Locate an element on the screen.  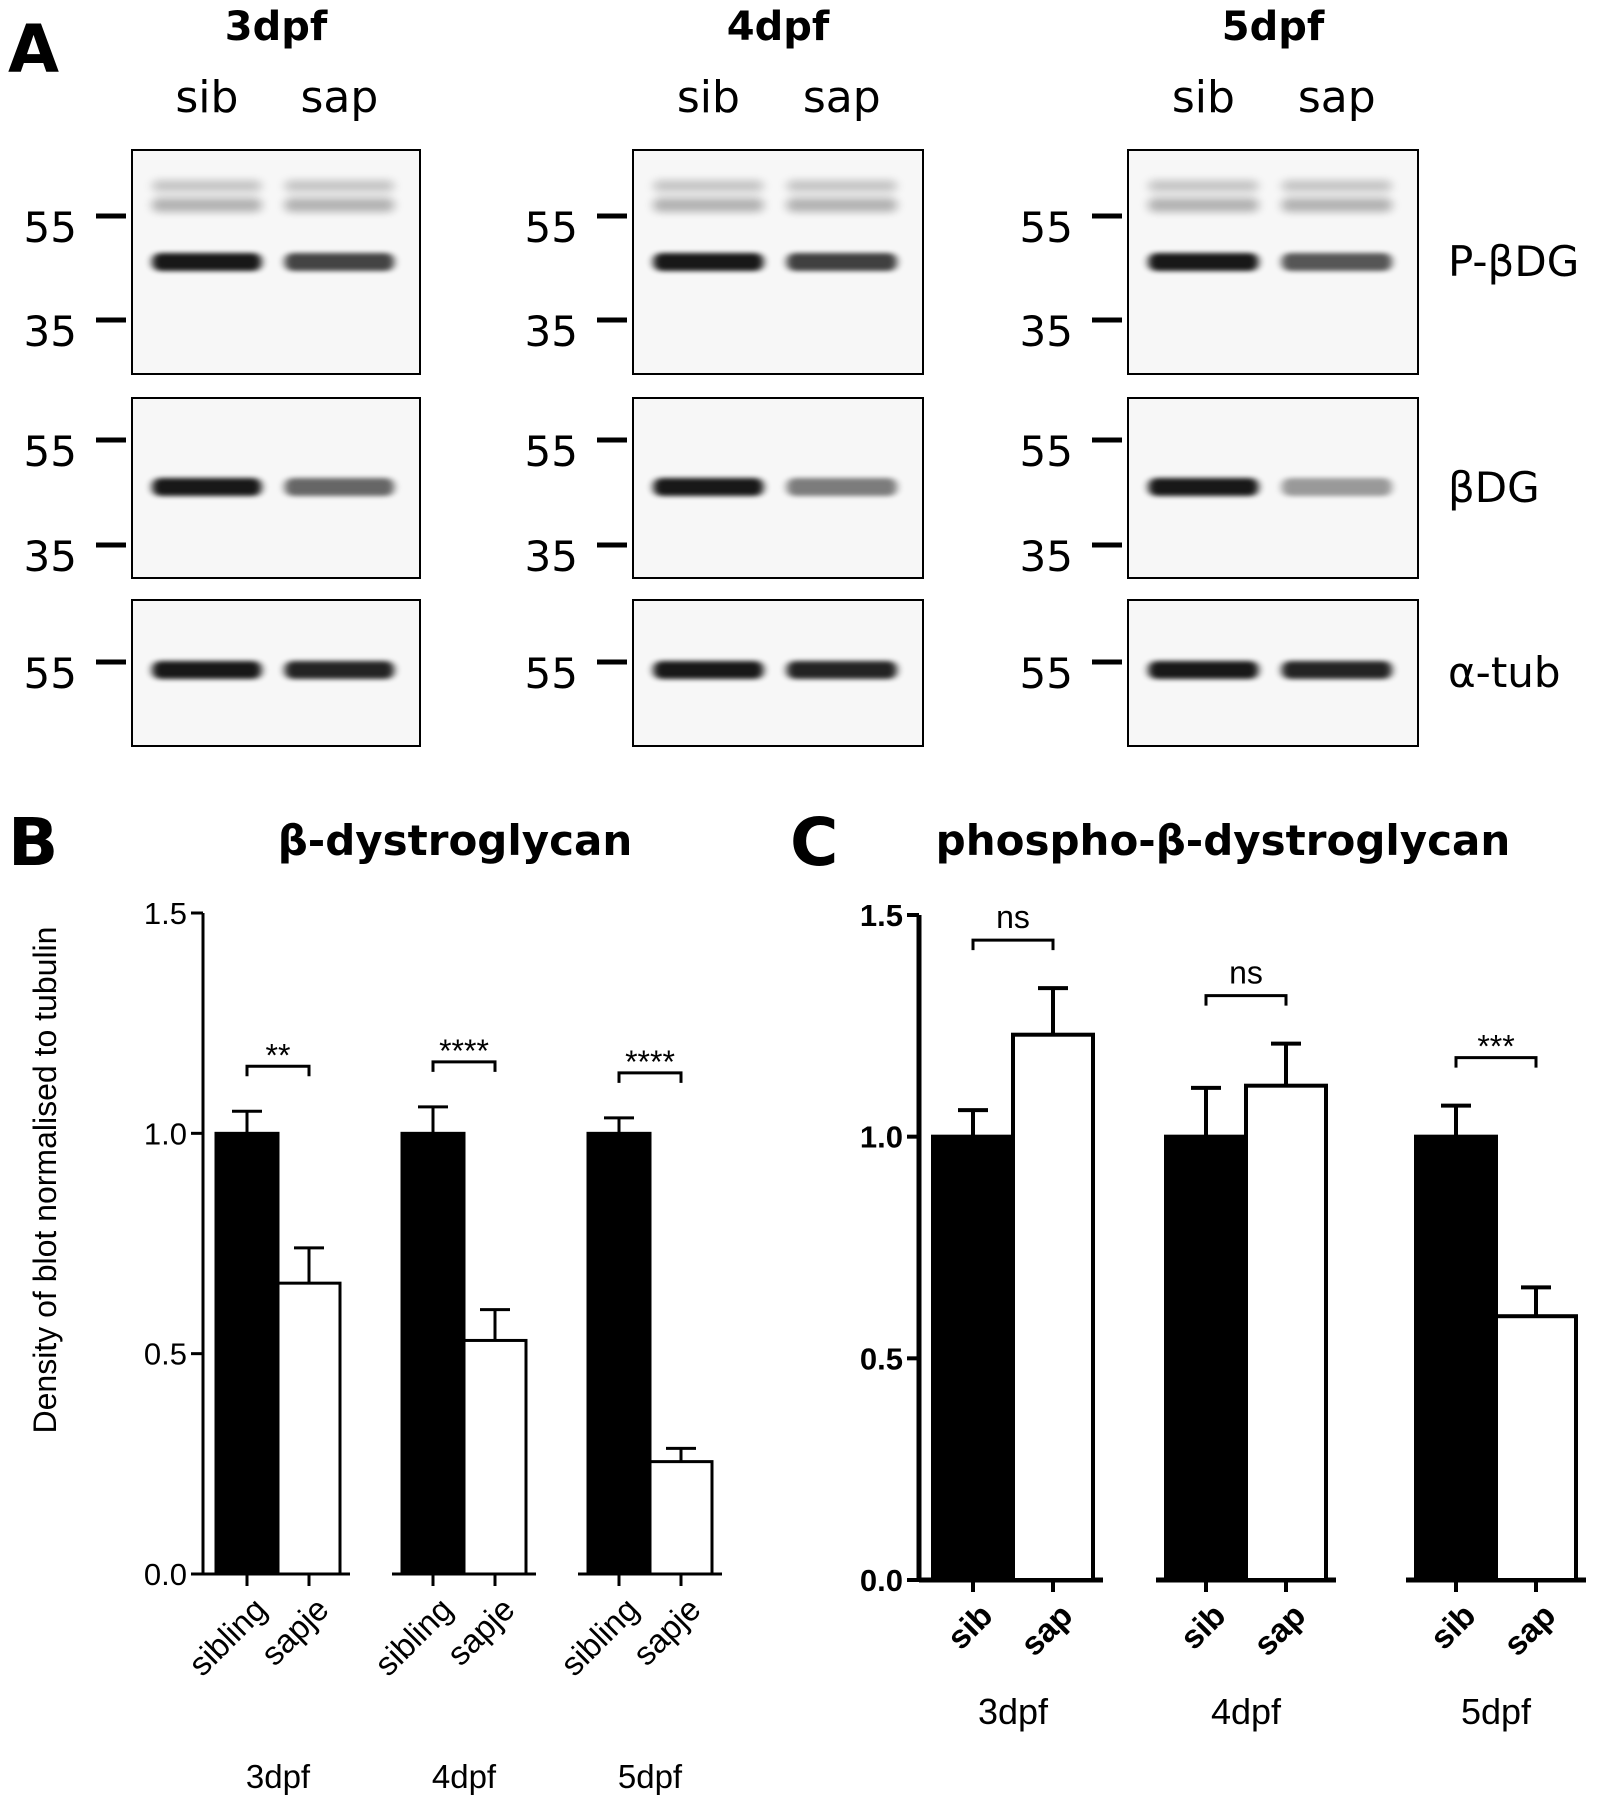
significance-label: *** is located at coordinates (1495, 1047).